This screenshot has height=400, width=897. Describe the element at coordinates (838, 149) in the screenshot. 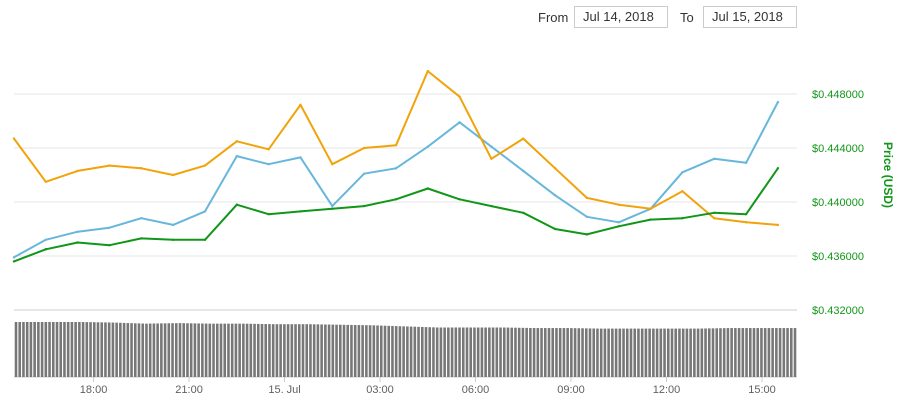

I see `y-tick-label: $0.444000` at that location.